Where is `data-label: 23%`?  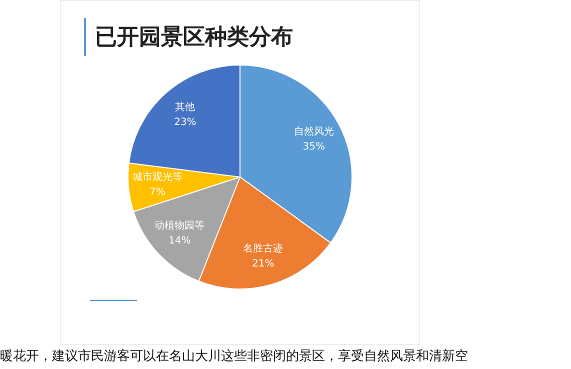 data-label: 23% is located at coordinates (185, 122).